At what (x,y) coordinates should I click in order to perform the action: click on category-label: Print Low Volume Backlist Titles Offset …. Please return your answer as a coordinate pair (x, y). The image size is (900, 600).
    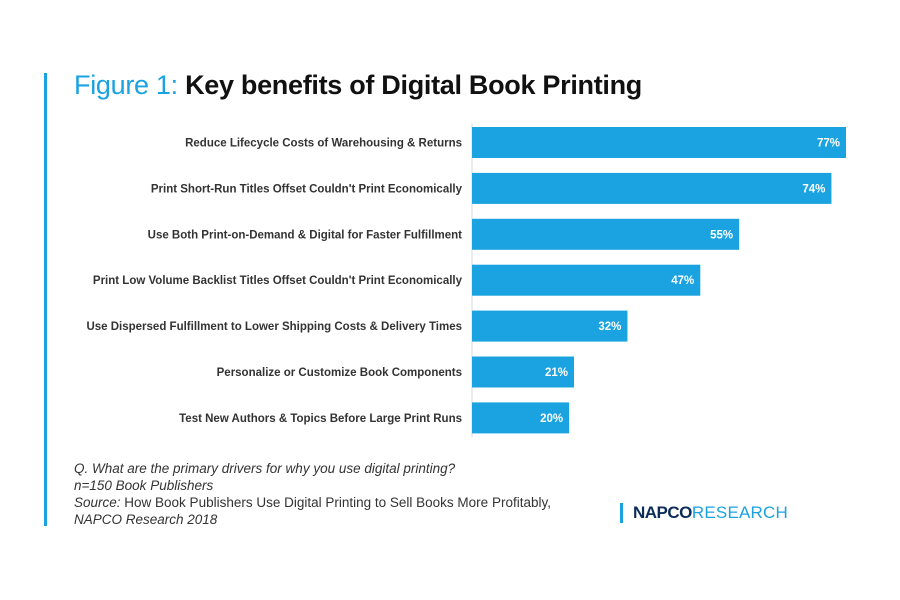
    Looking at the image, I should click on (278, 281).